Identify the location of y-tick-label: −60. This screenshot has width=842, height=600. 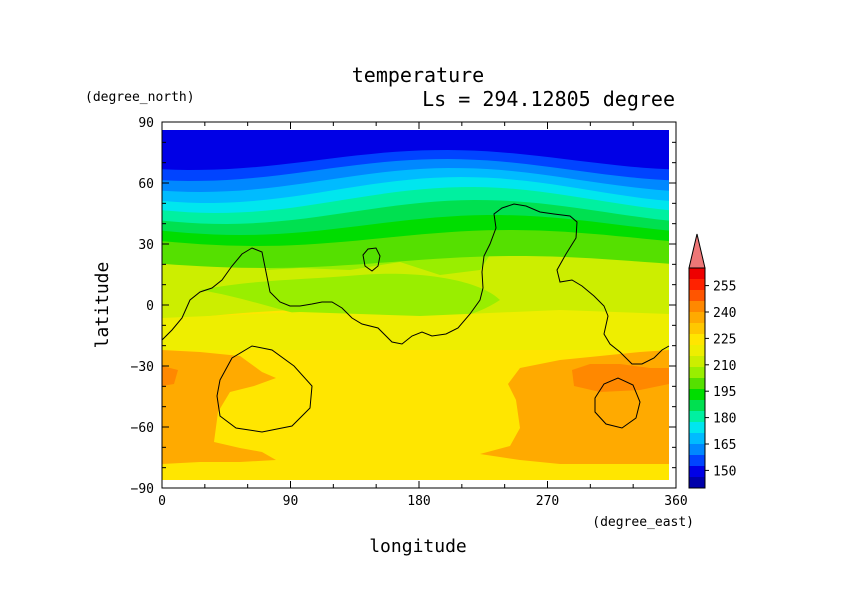
(142, 428).